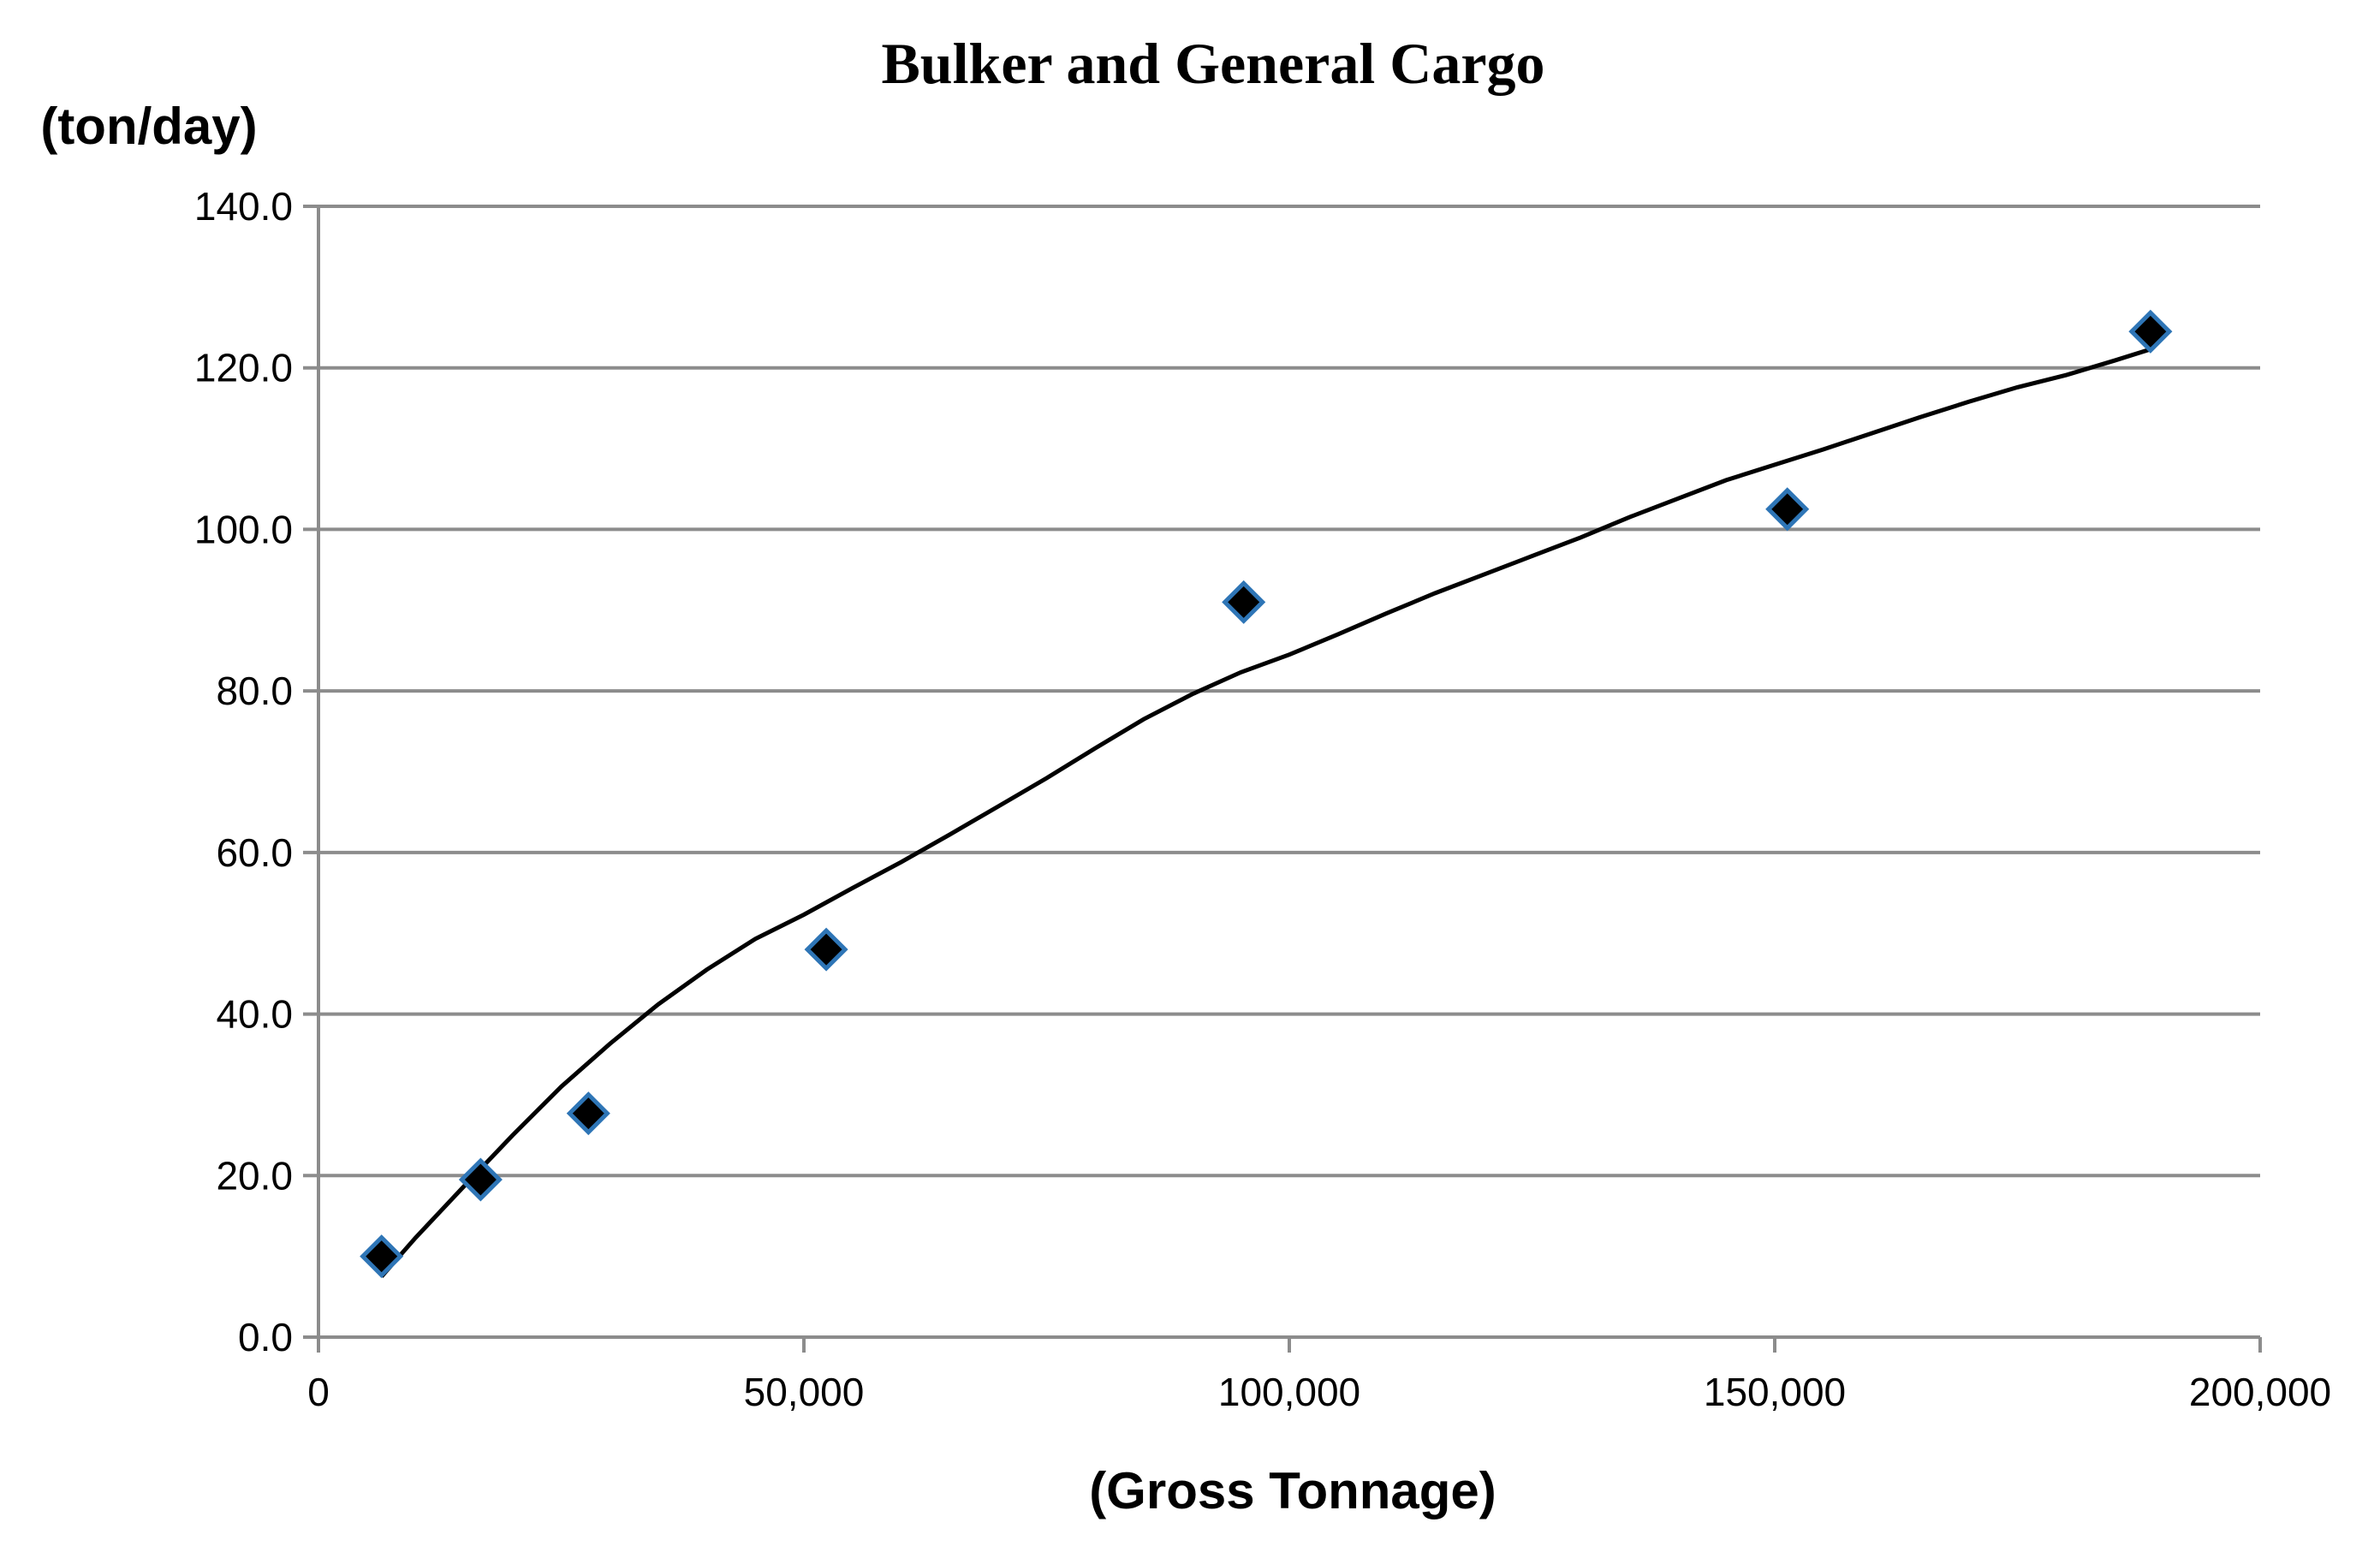 The width and height of the screenshot is (2380, 1558). Describe the element at coordinates (254, 1175) in the screenshot. I see `y-tick-label: 20.0` at that location.